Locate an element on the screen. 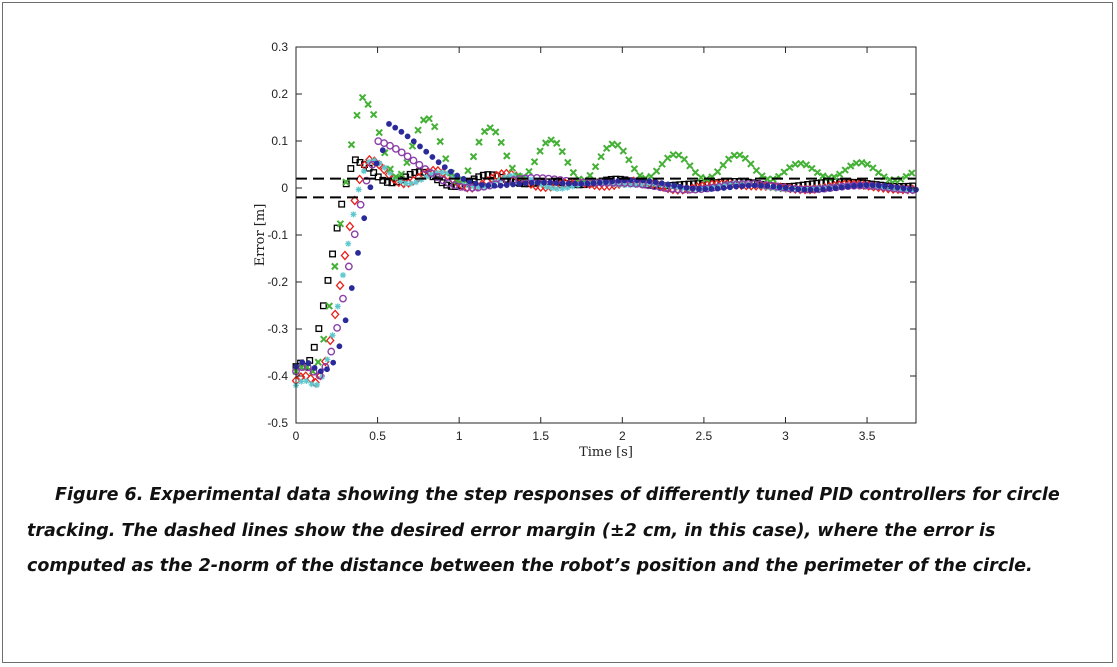  x-tick-label: 3 is located at coordinates (785, 436).